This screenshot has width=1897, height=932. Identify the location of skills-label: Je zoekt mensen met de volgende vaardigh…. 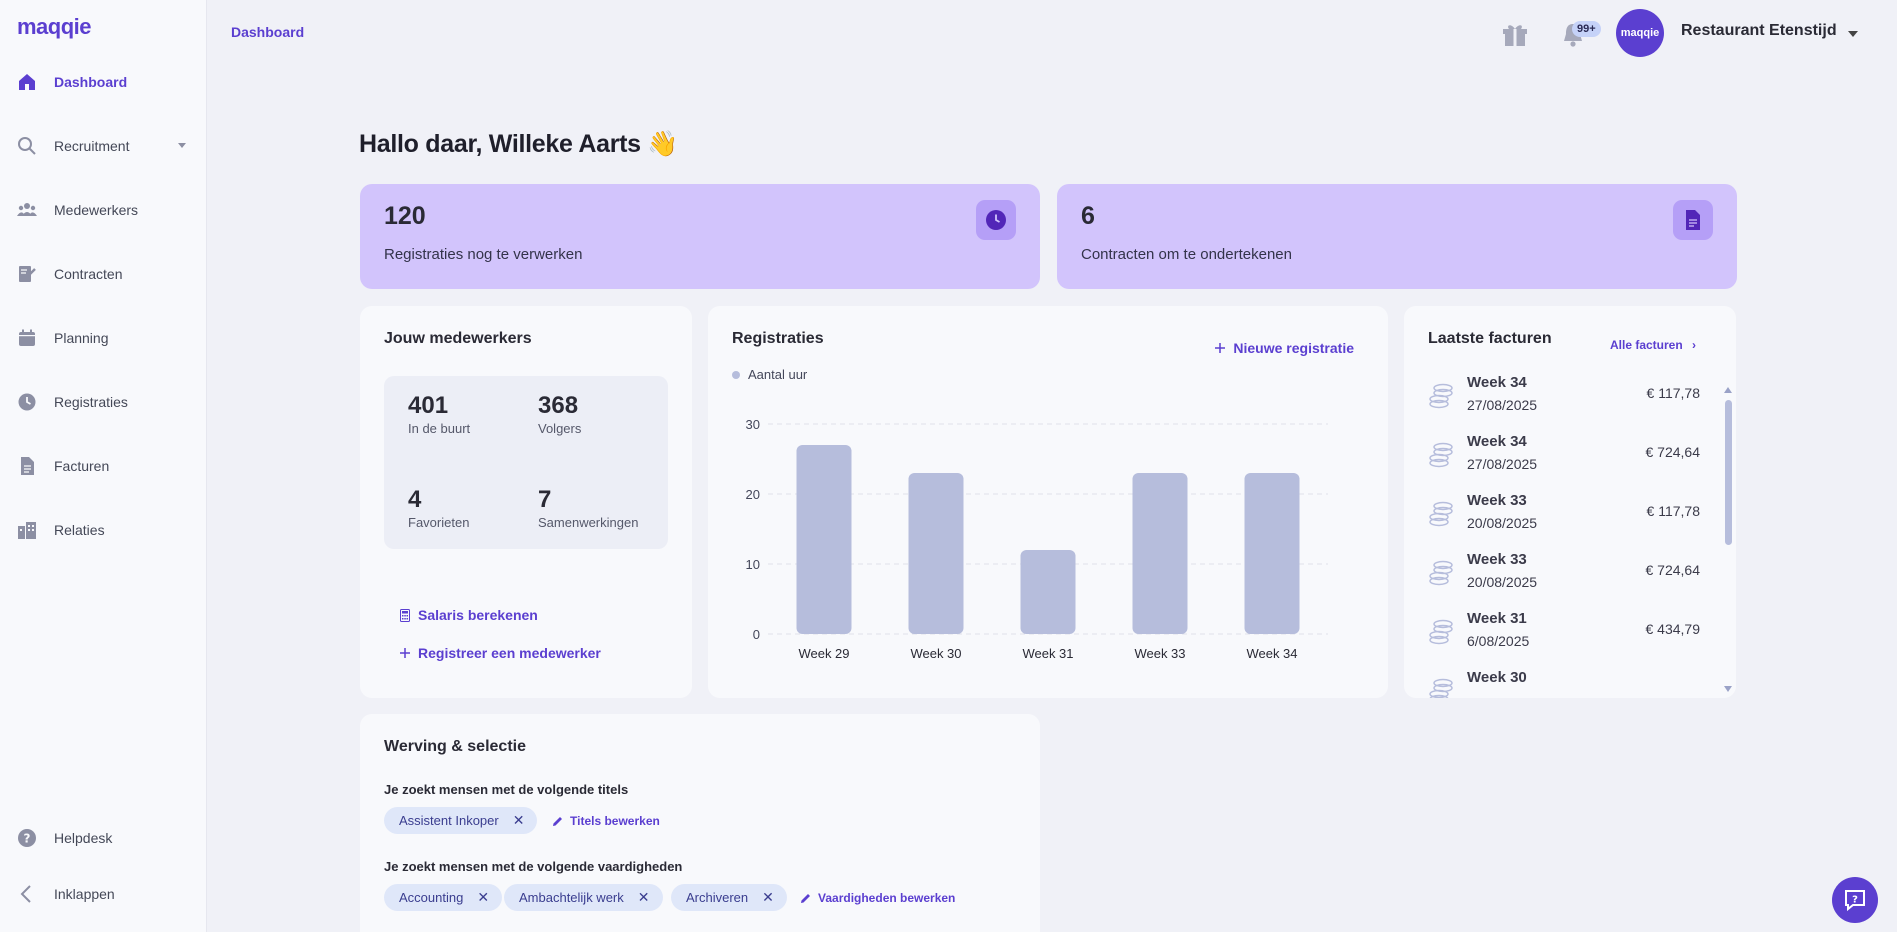
(533, 866).